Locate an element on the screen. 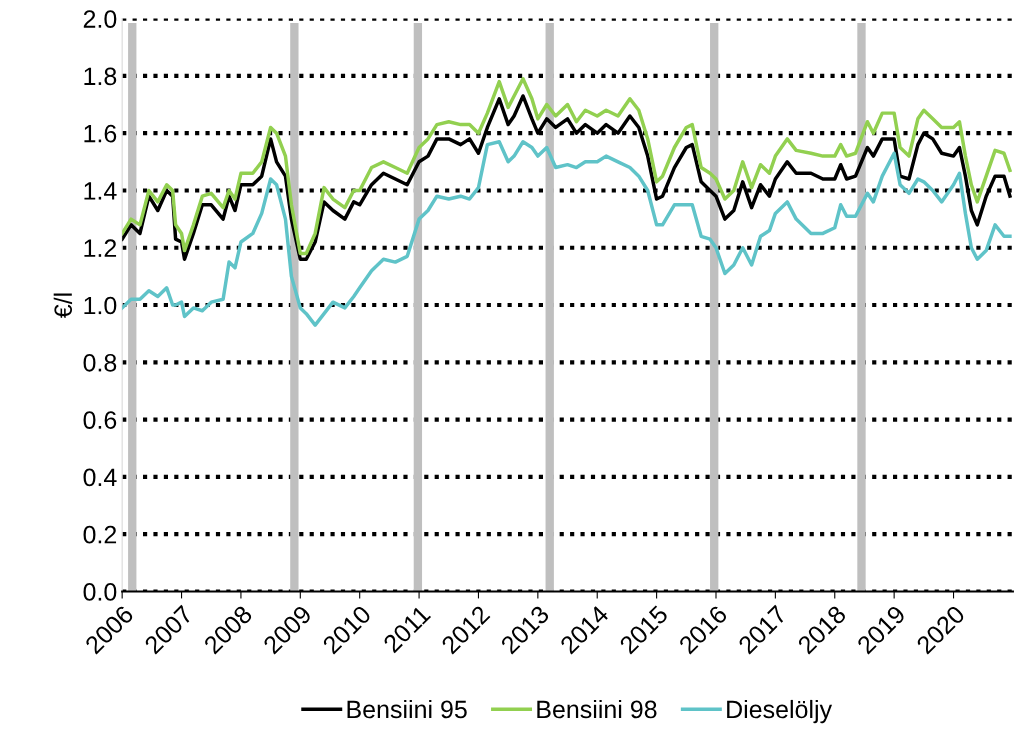 This screenshot has height=744, width=1018. y-tick-label: 1.8 is located at coordinates (100, 76).